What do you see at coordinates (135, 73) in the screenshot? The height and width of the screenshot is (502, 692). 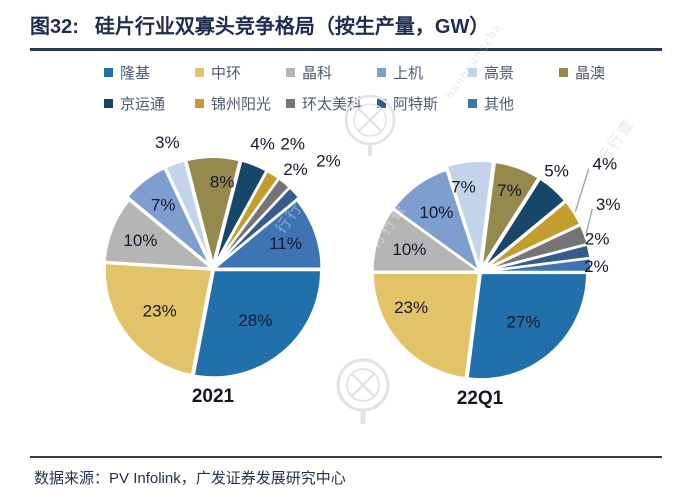 I see `legend-label: 隆基` at bounding box center [135, 73].